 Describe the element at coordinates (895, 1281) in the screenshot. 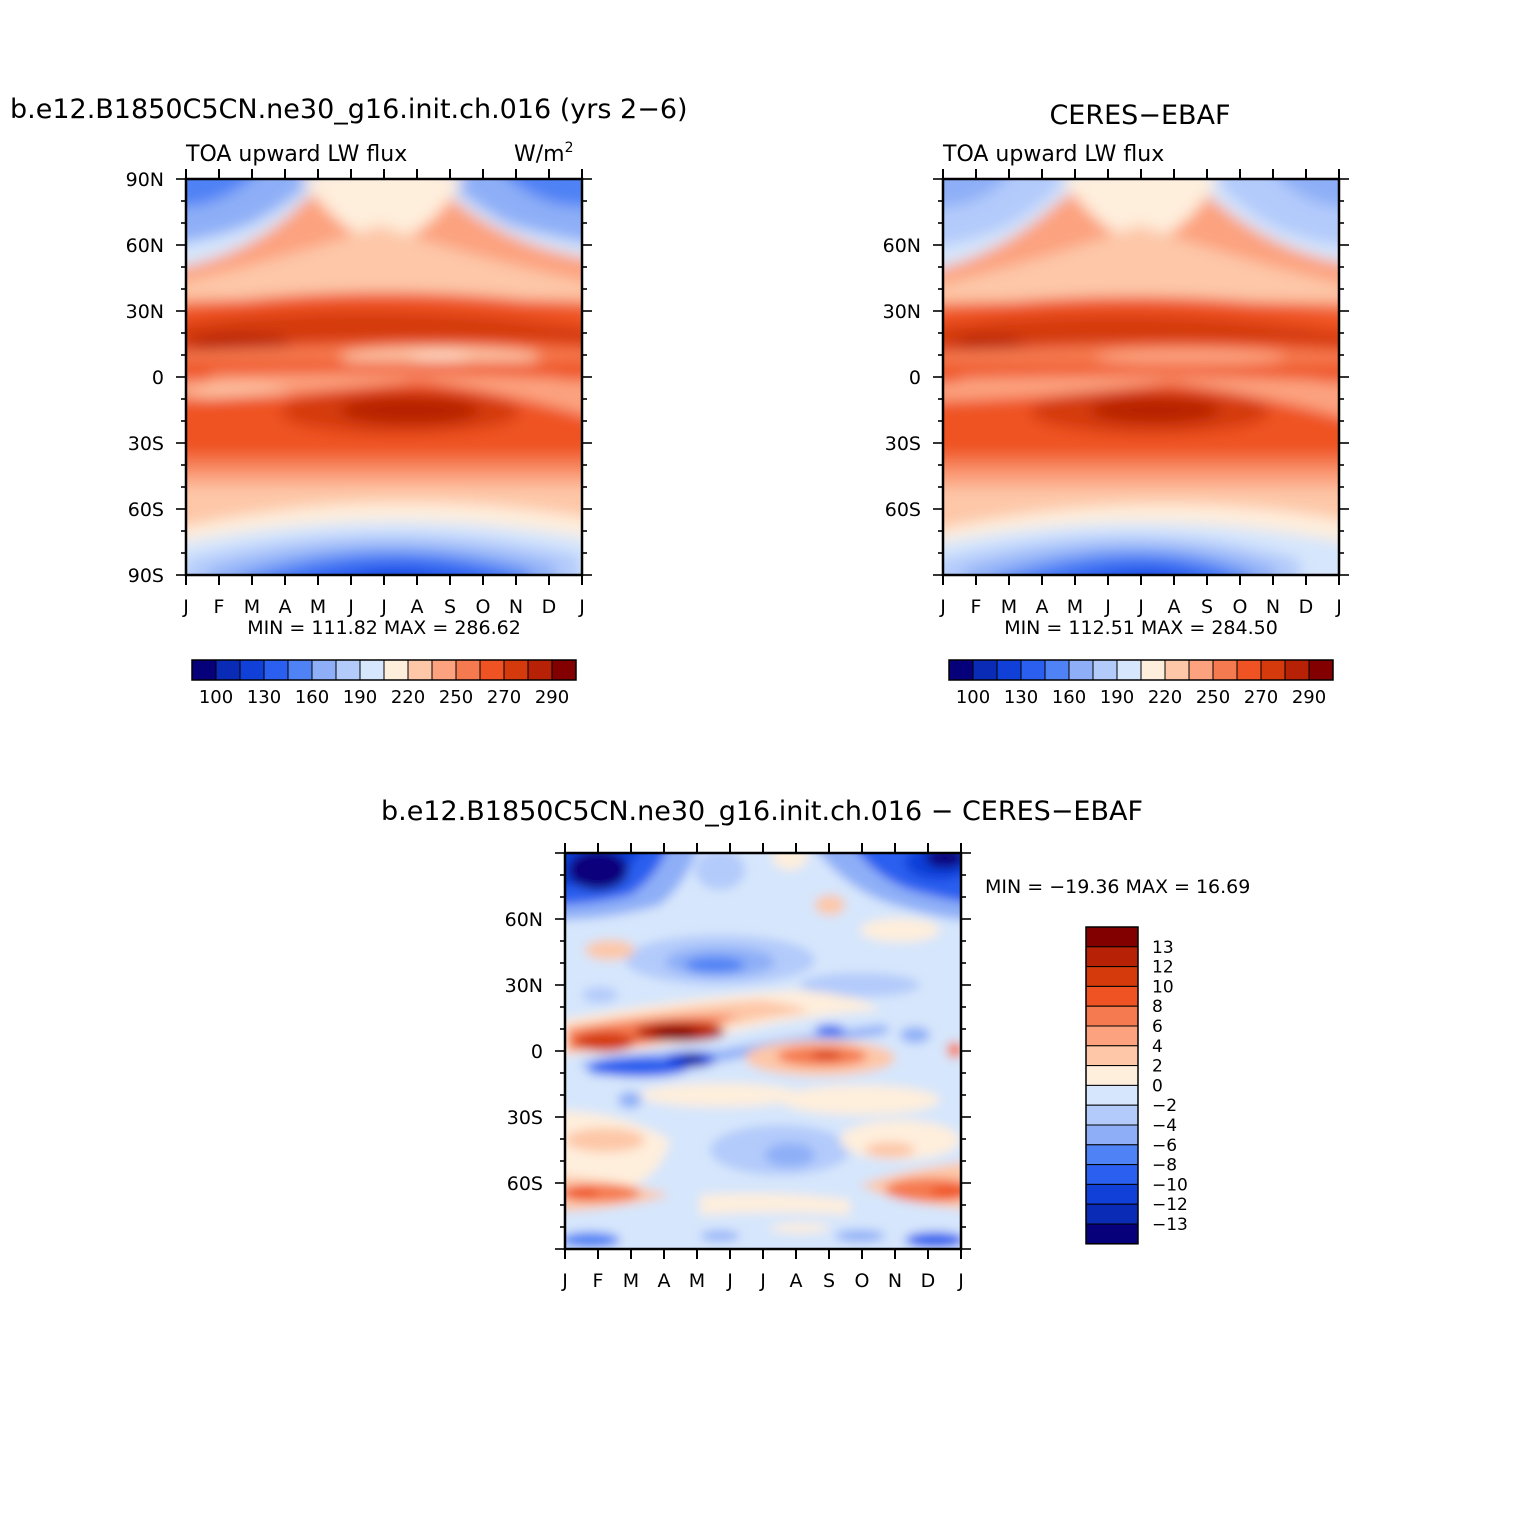

I see `x-tick-label: N` at that location.